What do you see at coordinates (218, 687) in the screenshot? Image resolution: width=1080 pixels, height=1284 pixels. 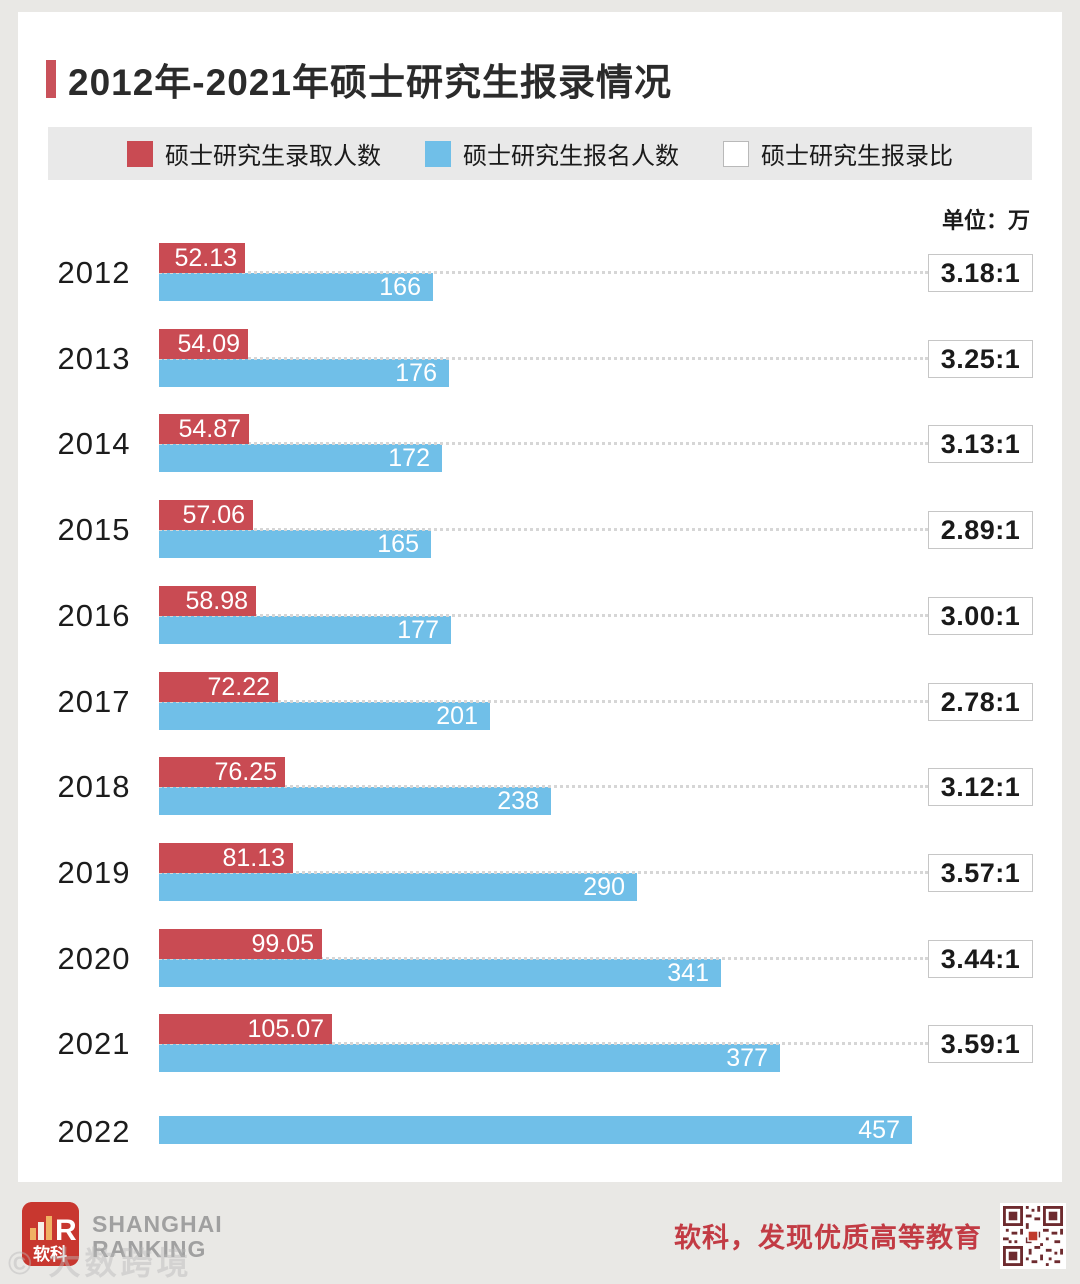 I see `admitted-bar: 72.22` at bounding box center [218, 687].